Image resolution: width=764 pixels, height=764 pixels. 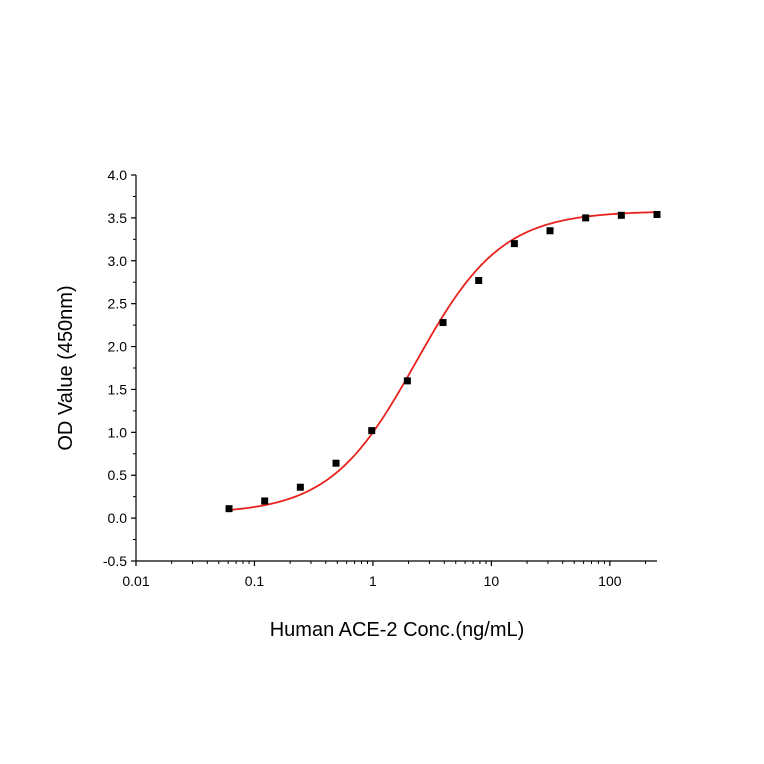 What do you see at coordinates (118, 475) in the screenshot?
I see `y-tick-label: 0.5` at bounding box center [118, 475].